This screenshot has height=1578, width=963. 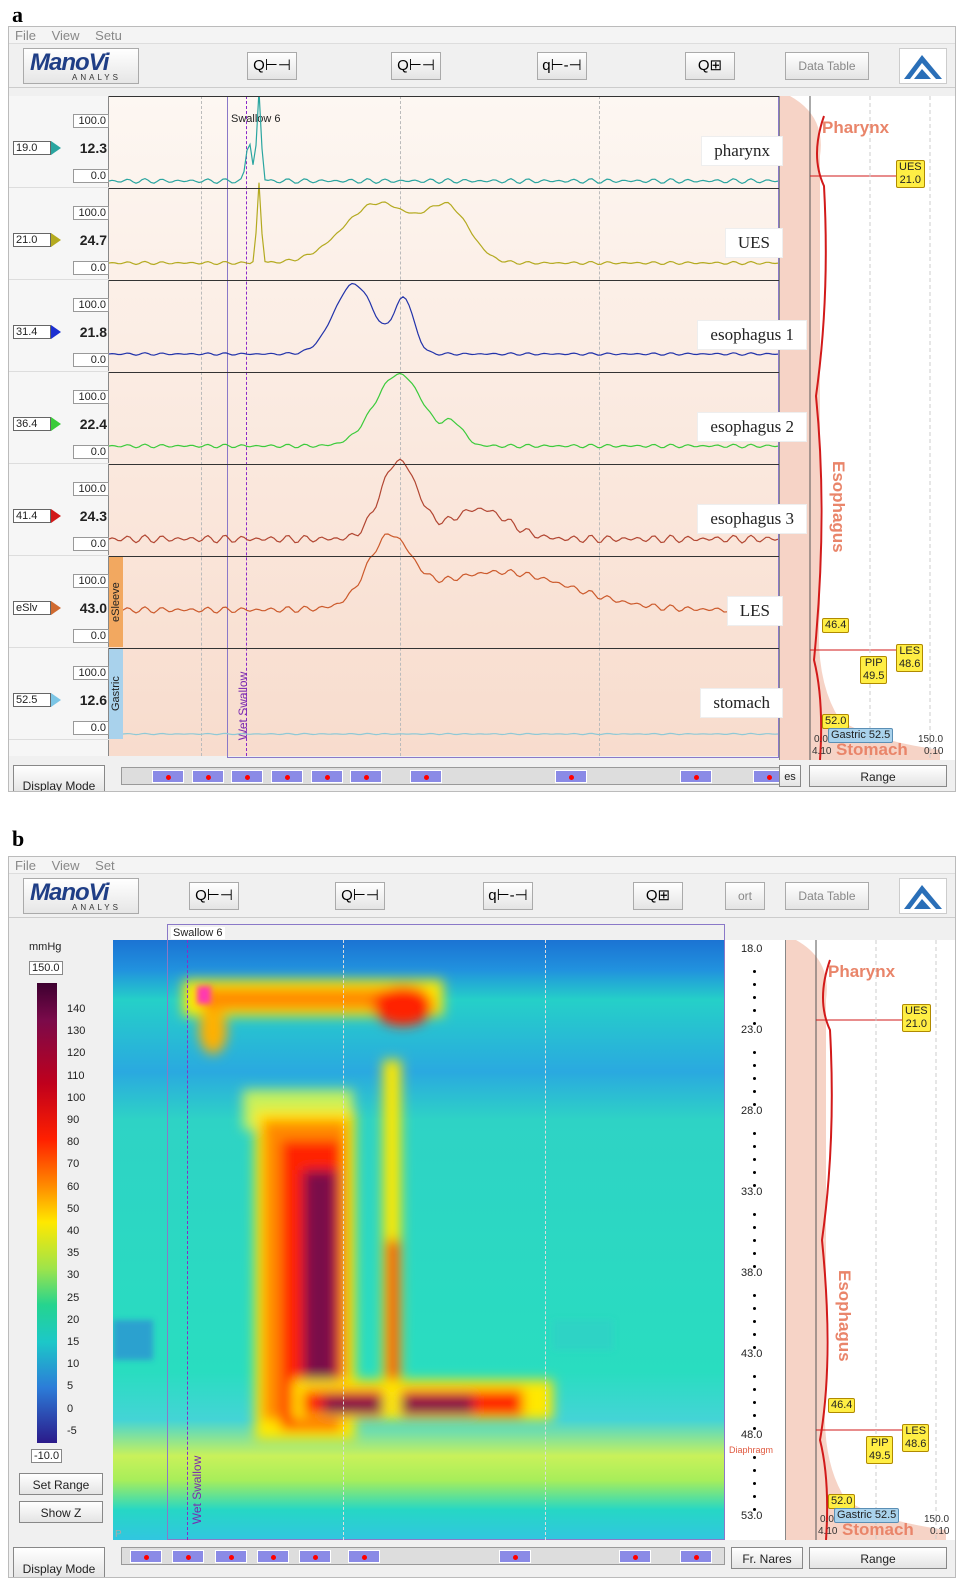 What do you see at coordinates (46, 968) in the screenshot?
I see `colorbar-max: 150.0` at bounding box center [46, 968].